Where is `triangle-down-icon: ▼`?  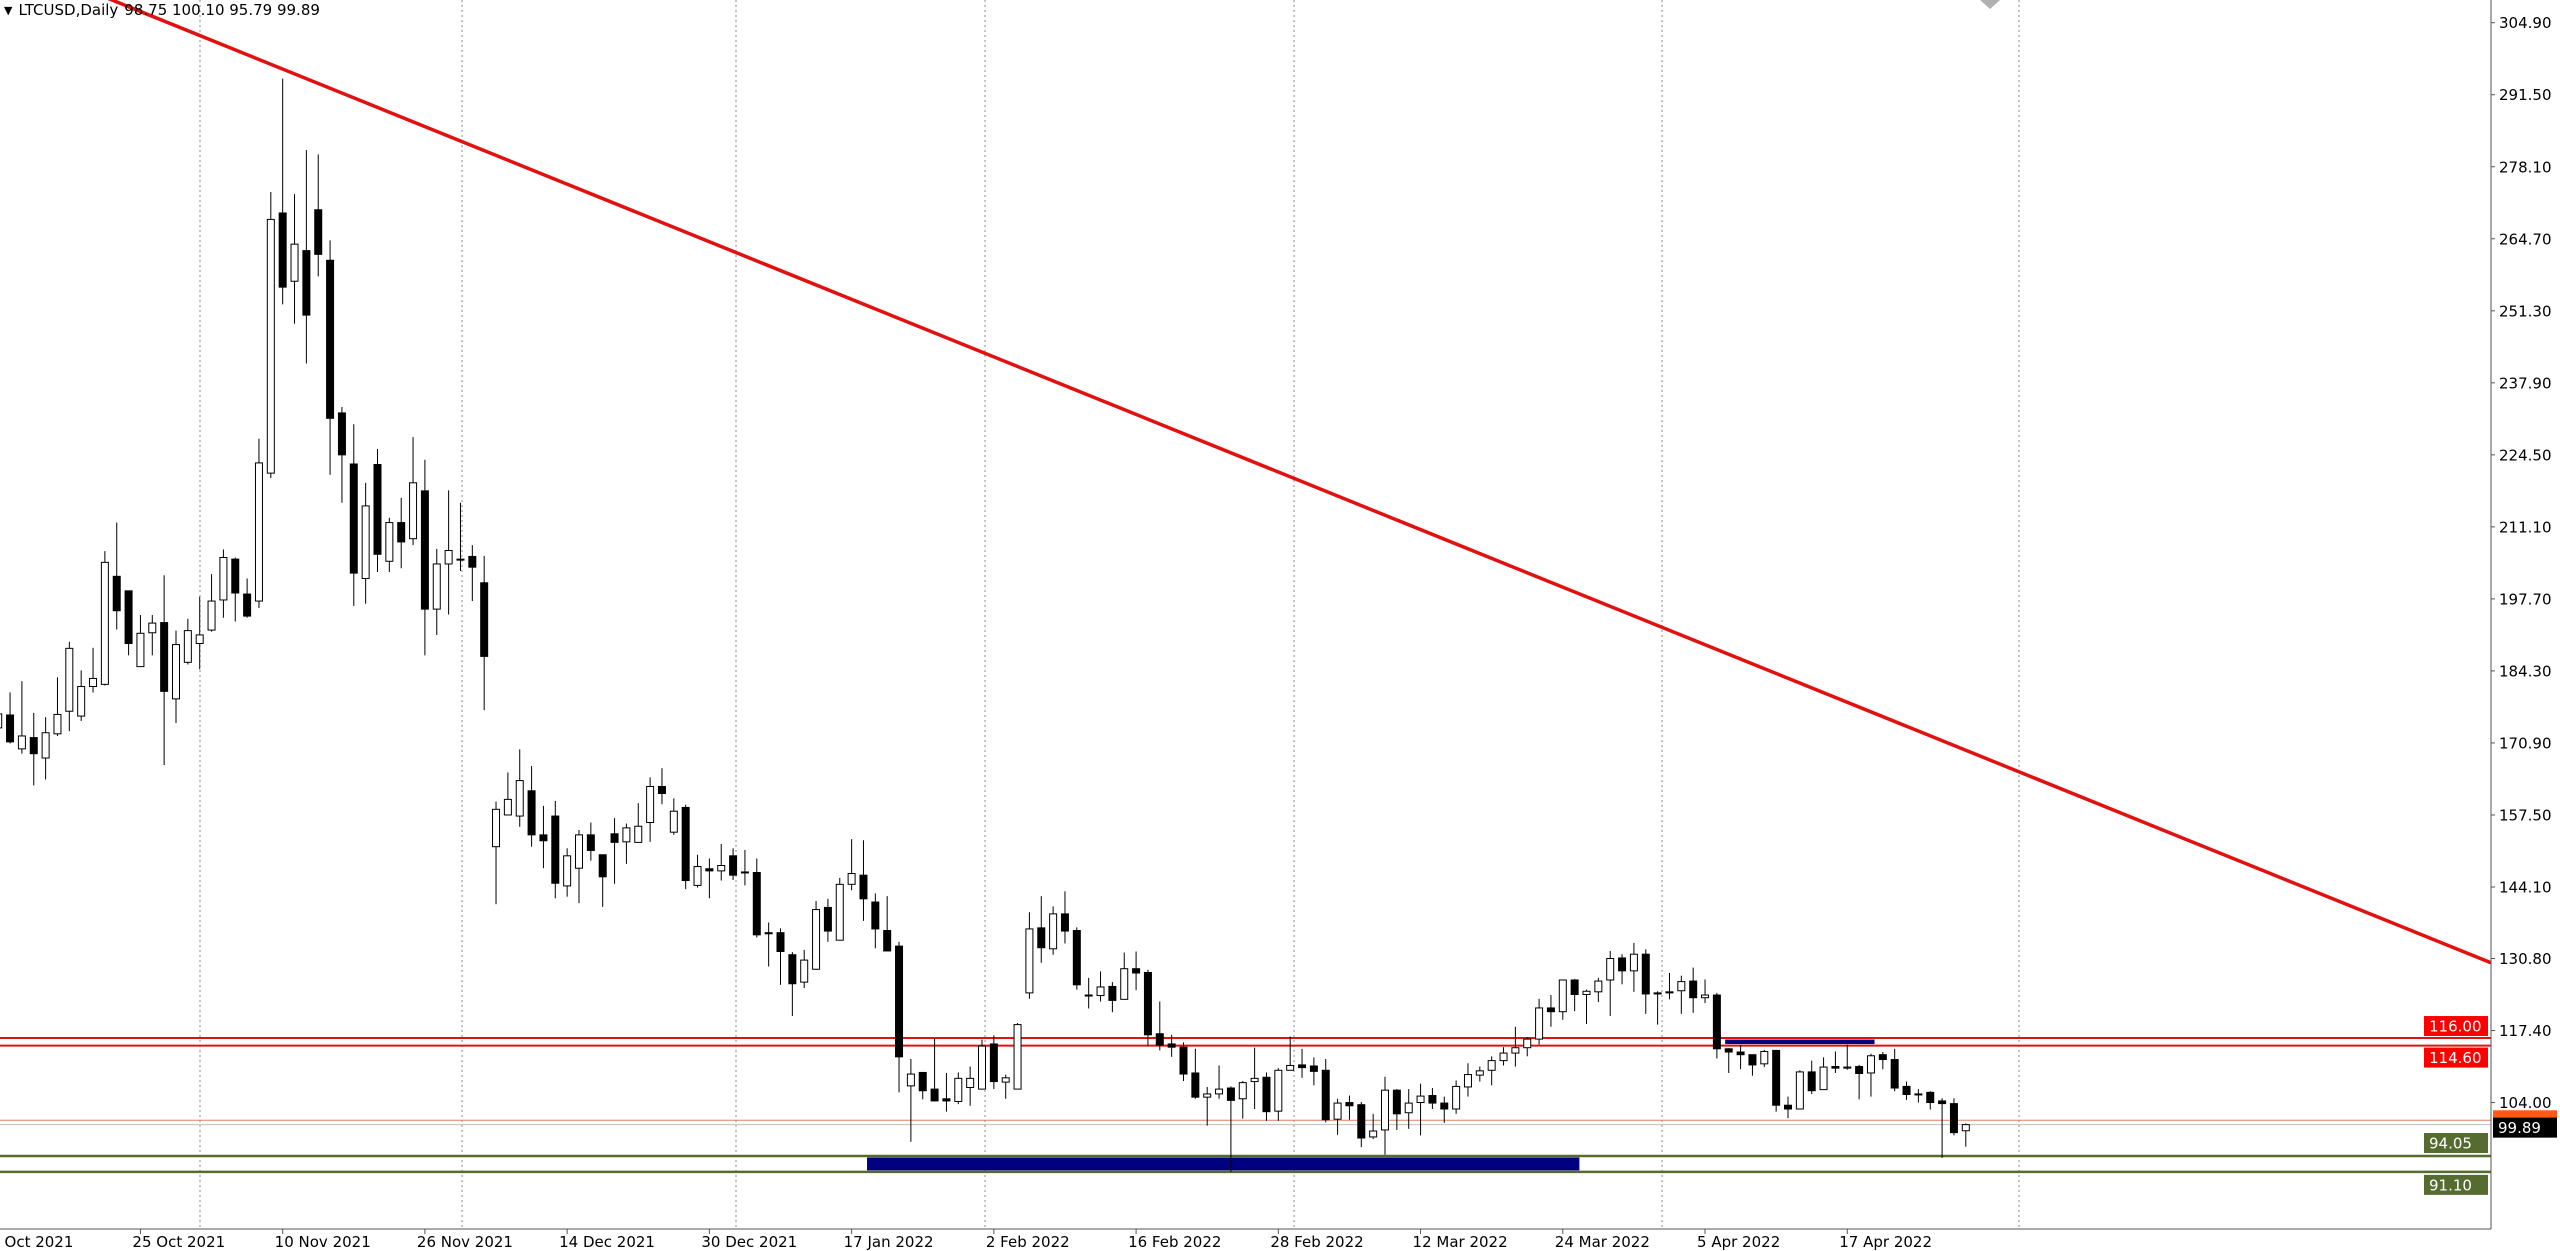
triangle-down-icon: ▼ is located at coordinates (8, 10).